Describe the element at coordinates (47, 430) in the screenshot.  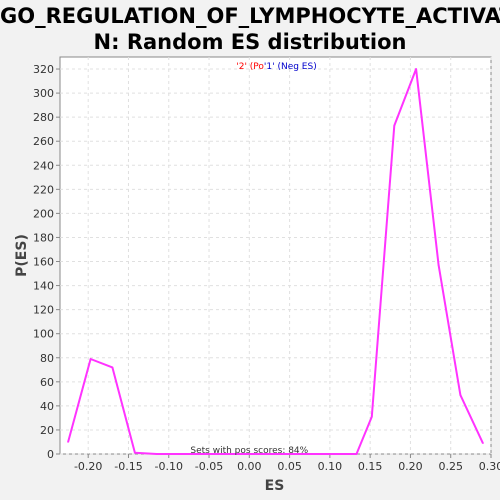
I see `y-tick-label: 20` at that location.